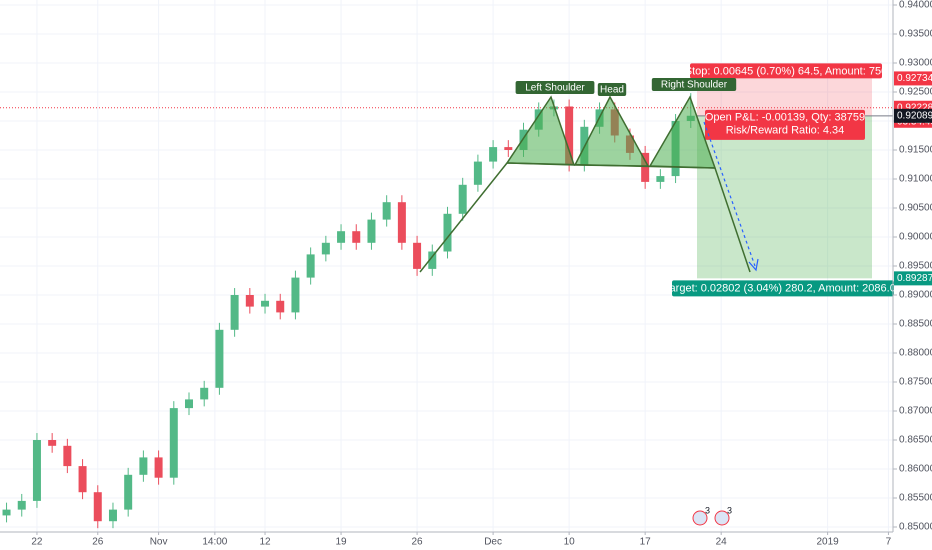  I want to click on x-tick-label: 24, so click(722, 542).